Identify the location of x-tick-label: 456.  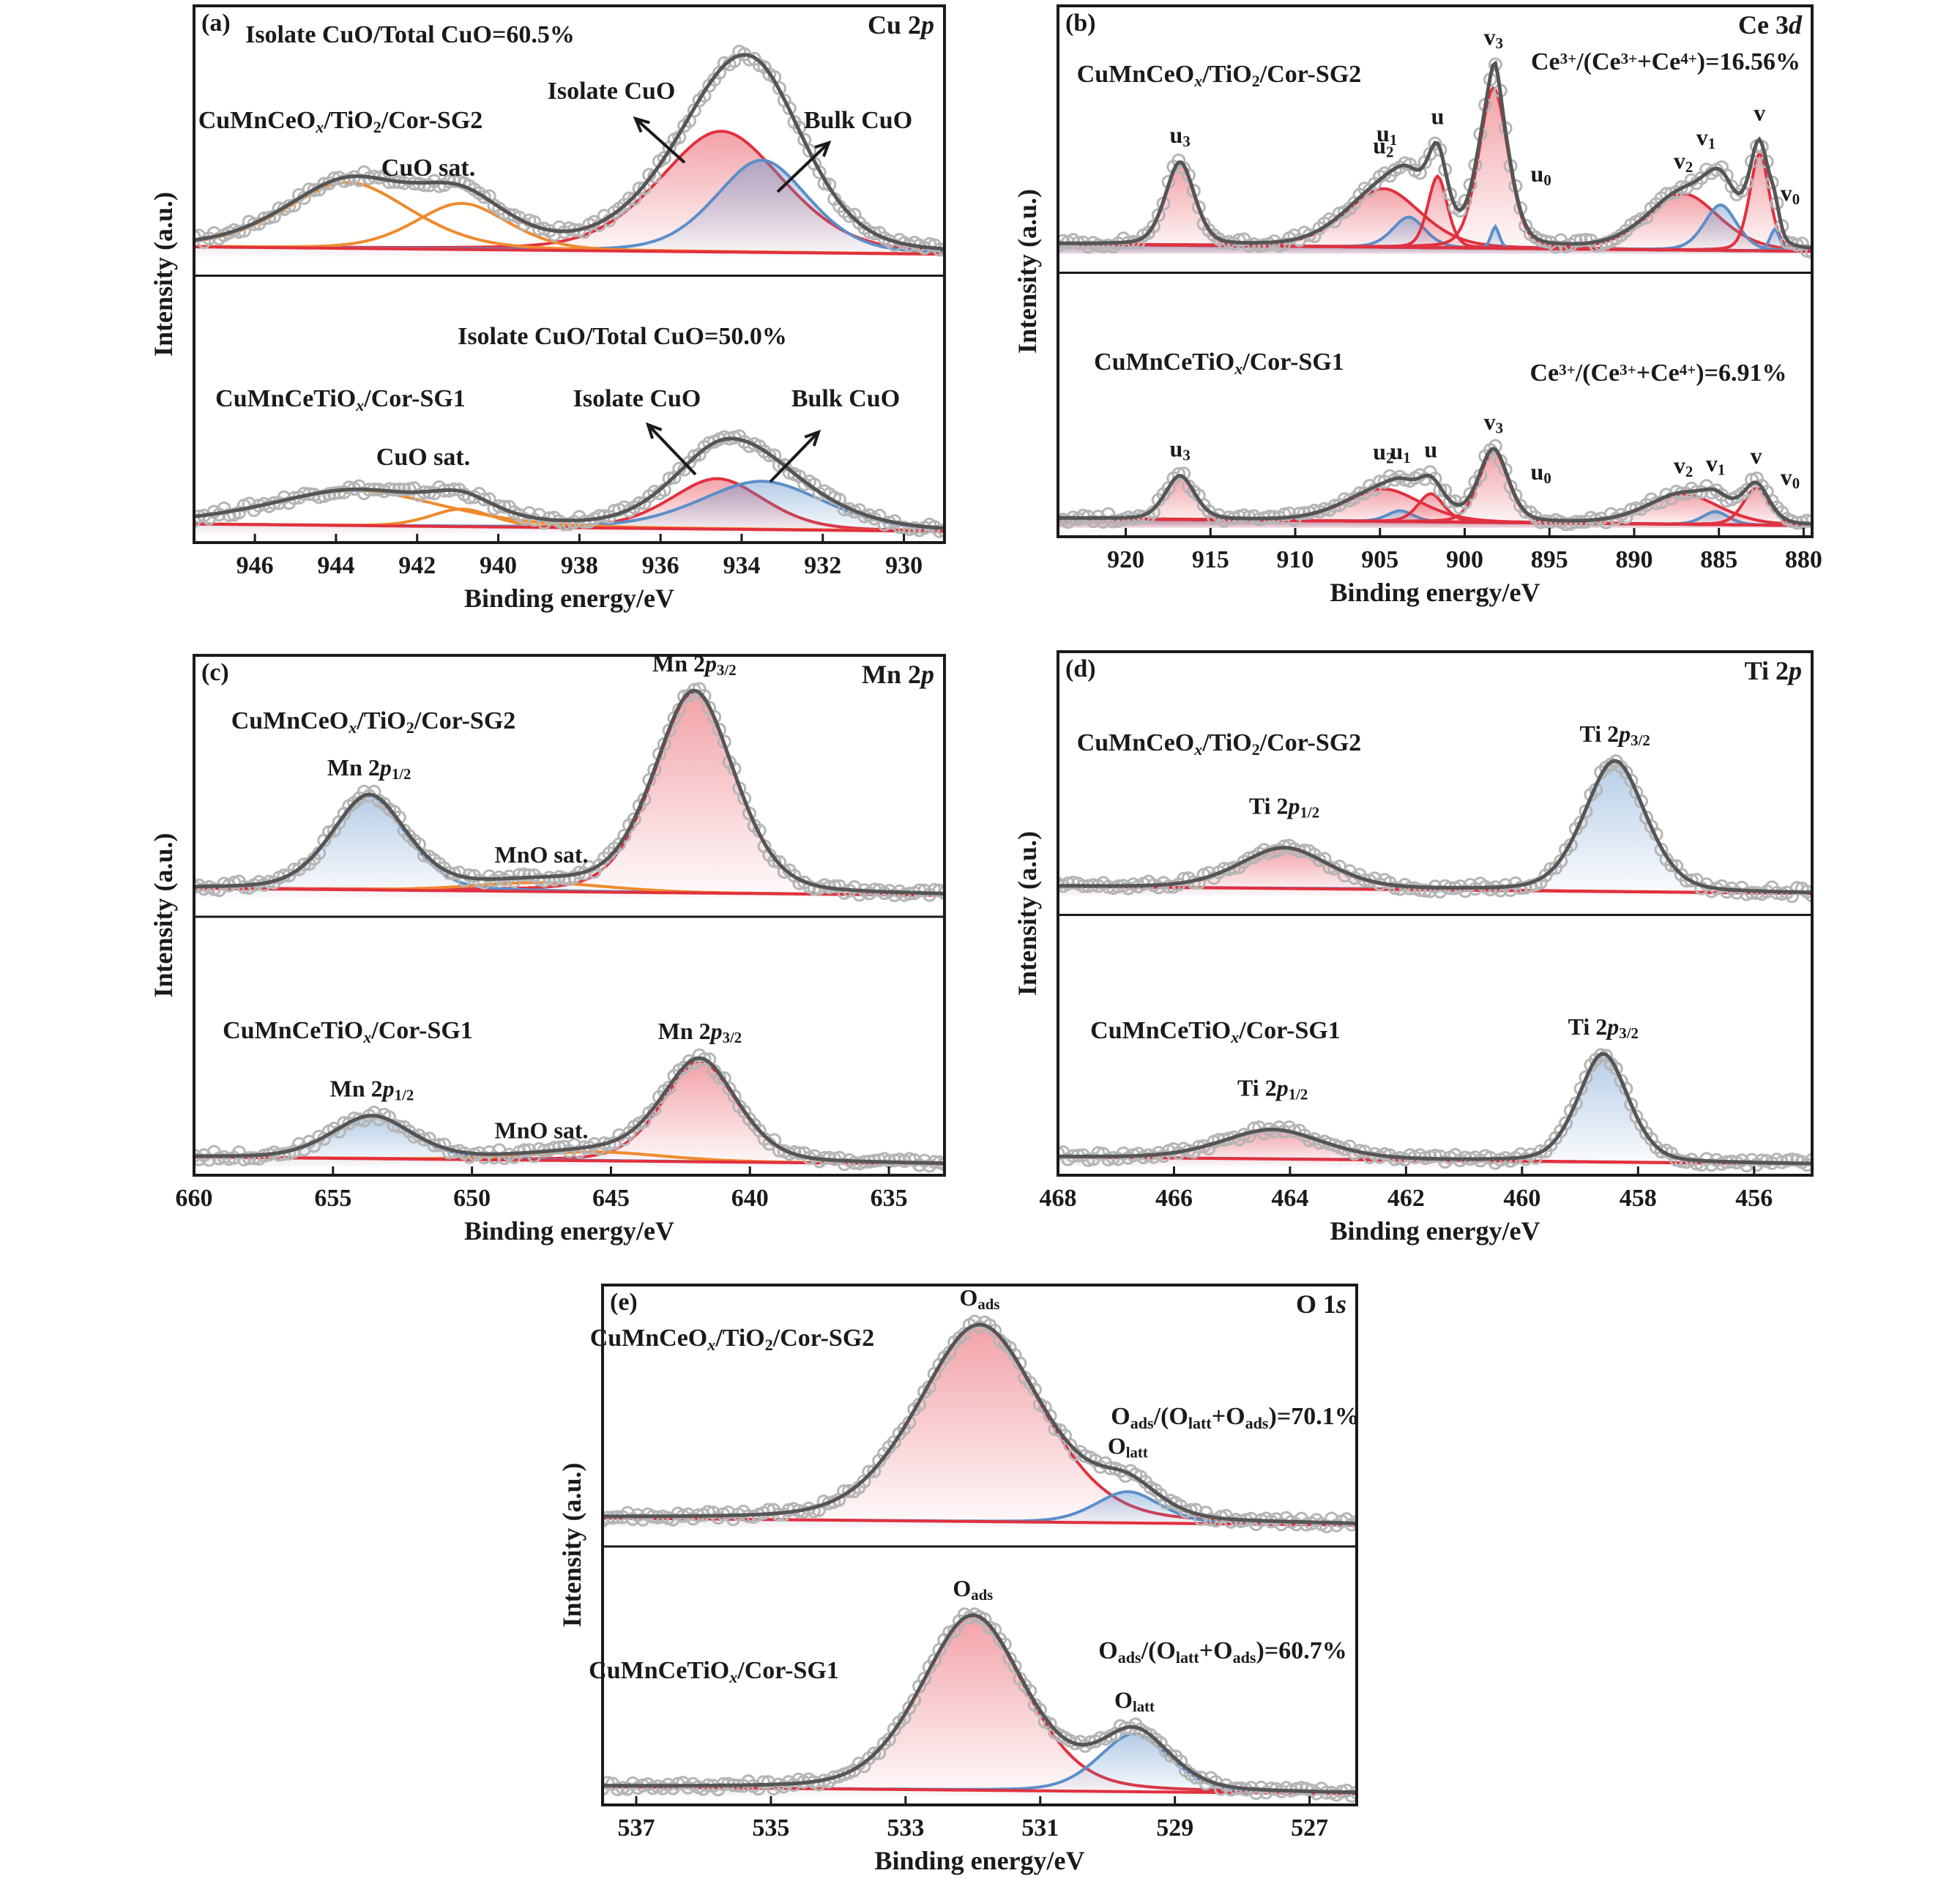
(1754, 1198).